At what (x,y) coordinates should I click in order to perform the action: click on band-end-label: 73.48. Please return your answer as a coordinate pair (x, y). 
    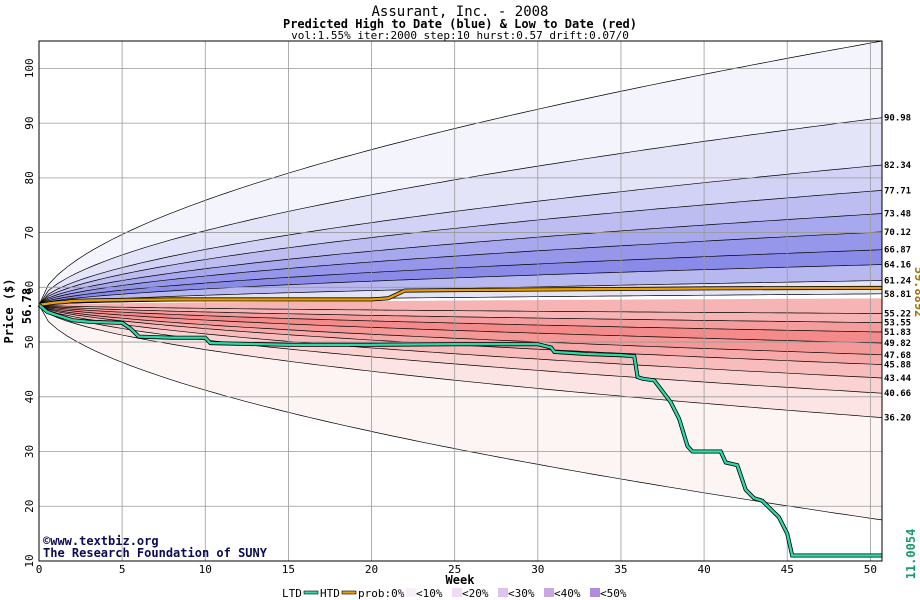
    Looking at the image, I should click on (897, 215).